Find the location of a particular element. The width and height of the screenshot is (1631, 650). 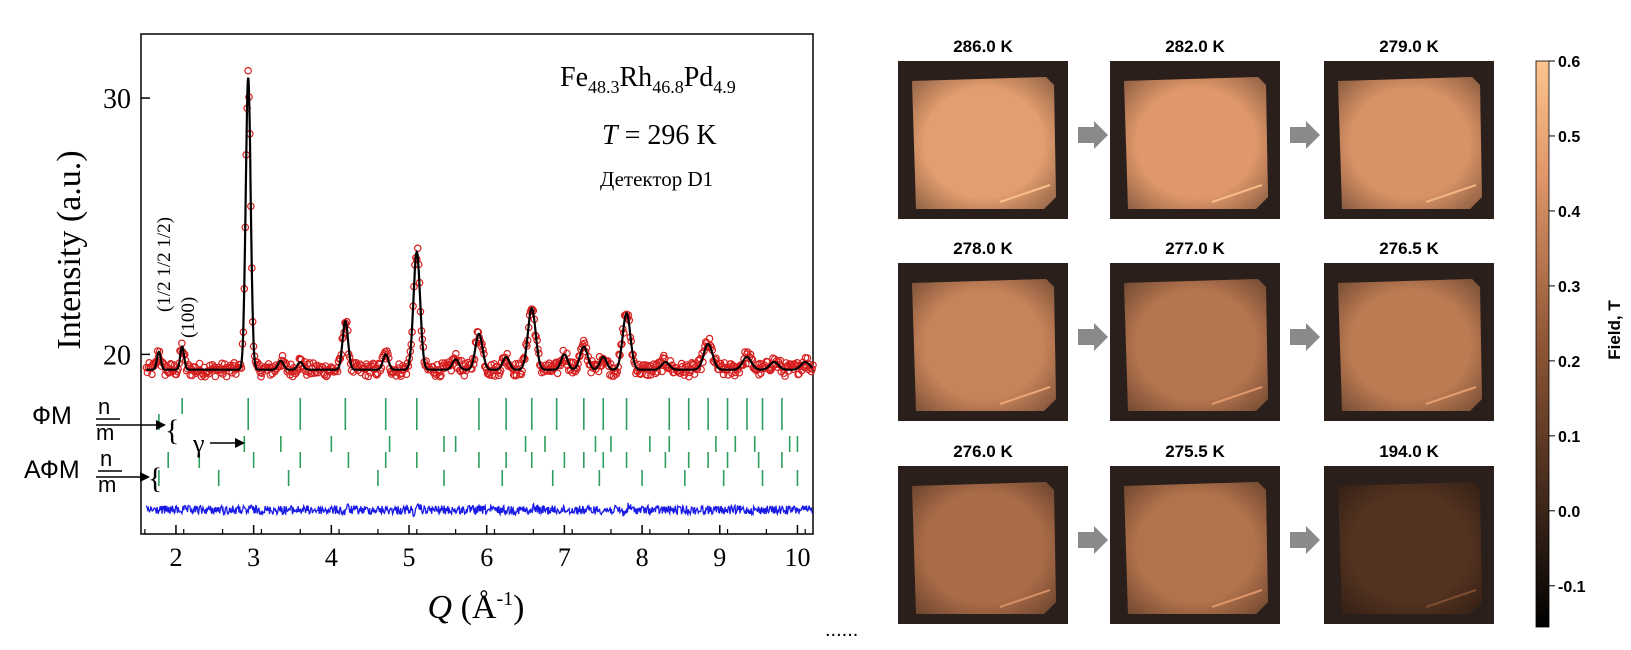

fm-m-label: m is located at coordinates (105, 432).